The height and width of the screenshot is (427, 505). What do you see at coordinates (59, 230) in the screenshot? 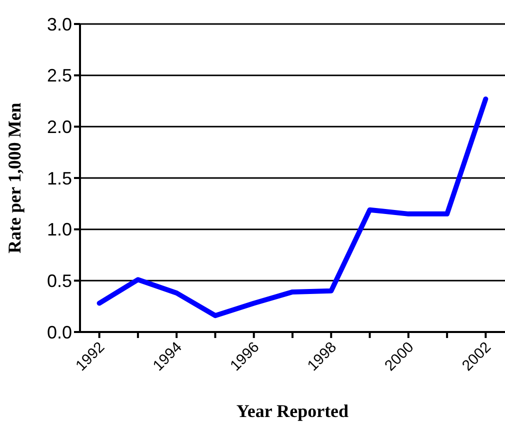
I see `y-tick-label: 1.0` at bounding box center [59, 230].